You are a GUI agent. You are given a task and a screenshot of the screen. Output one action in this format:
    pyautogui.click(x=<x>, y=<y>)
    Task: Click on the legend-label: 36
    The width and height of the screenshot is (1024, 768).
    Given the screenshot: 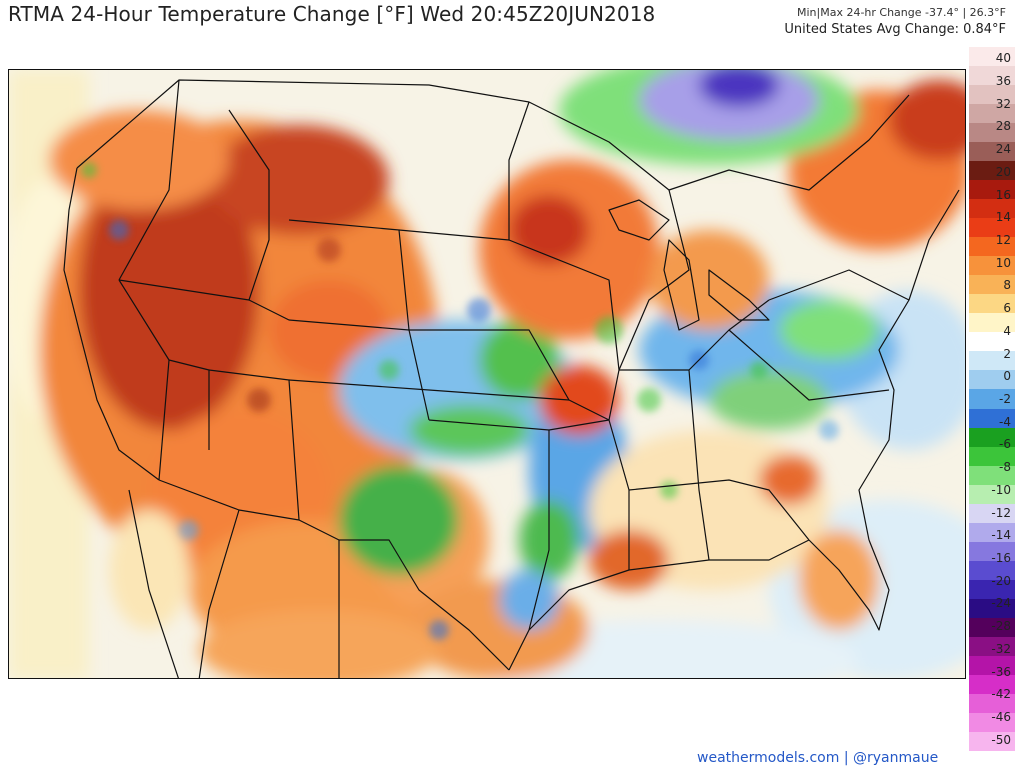 What is the action you would take?
    pyautogui.click(x=1003, y=81)
    